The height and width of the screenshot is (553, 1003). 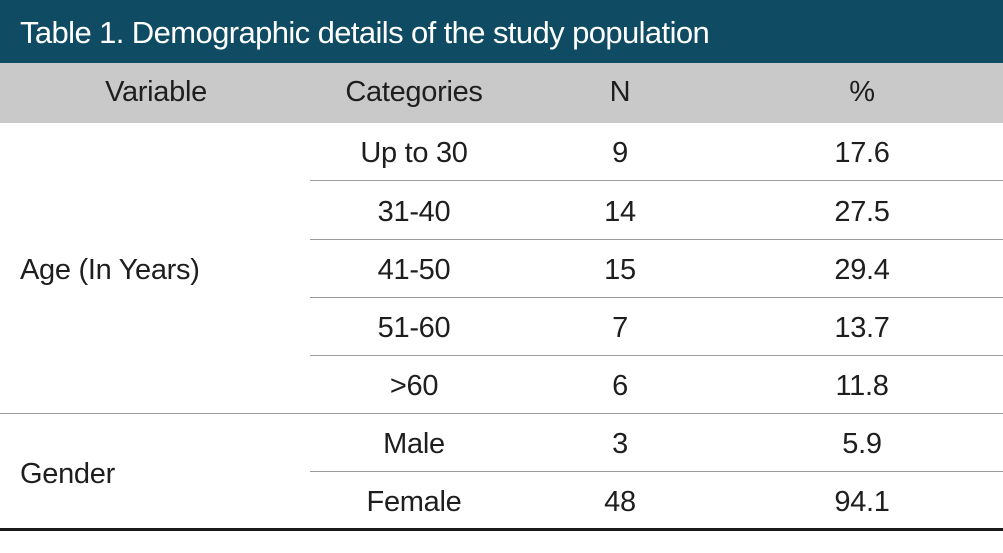 What do you see at coordinates (501, 529) in the screenshot?
I see `table-bottom-rule` at bounding box center [501, 529].